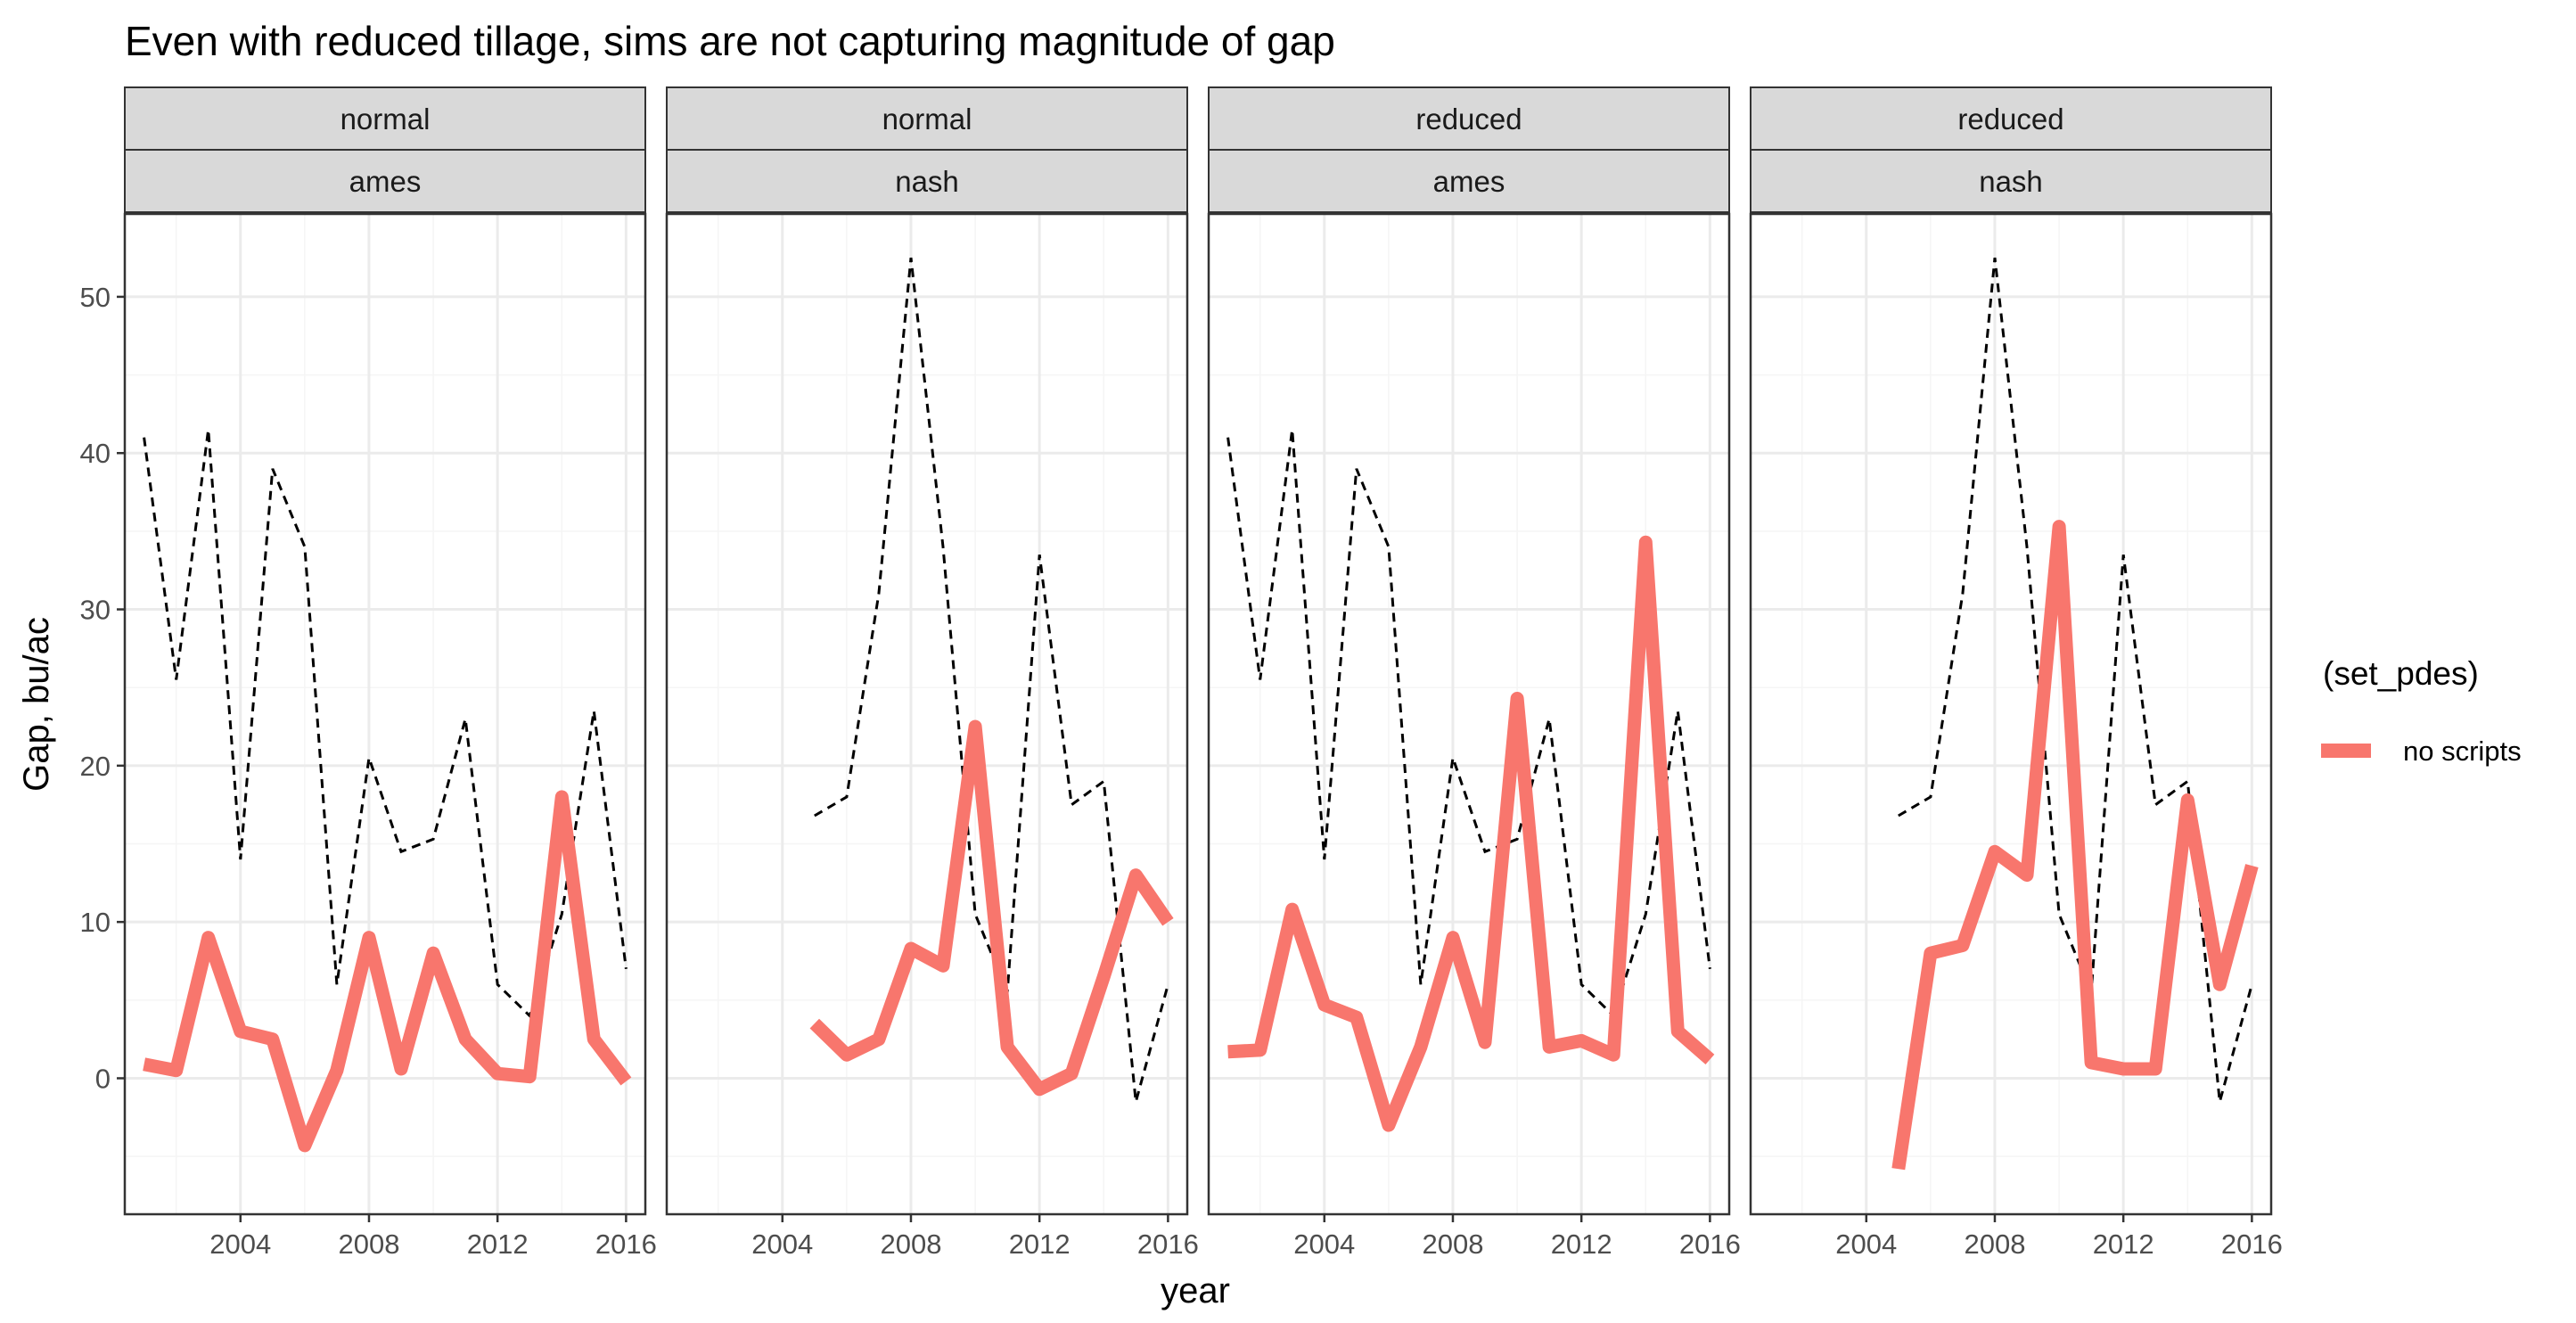  I want to click on y-tick-label: 40, so click(96, 453).